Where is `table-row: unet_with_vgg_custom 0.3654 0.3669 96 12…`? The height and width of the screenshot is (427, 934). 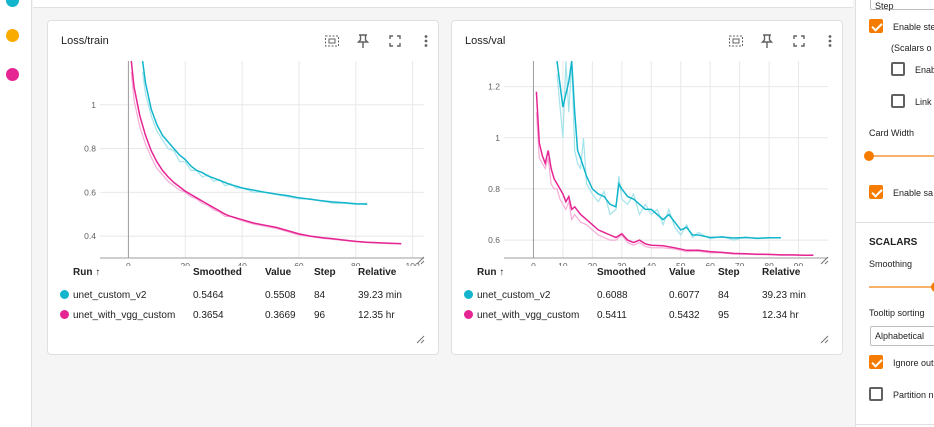 table-row: unet_with_vgg_custom 0.3654 0.3669 96 12… is located at coordinates (239, 315).